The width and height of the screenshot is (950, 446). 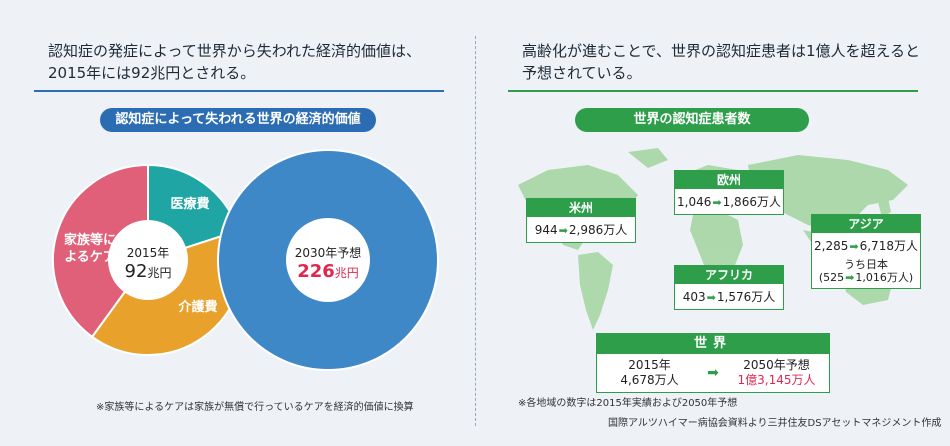 I want to click on region-europe-values: 1,046➡1,866万人, so click(x=729, y=202).